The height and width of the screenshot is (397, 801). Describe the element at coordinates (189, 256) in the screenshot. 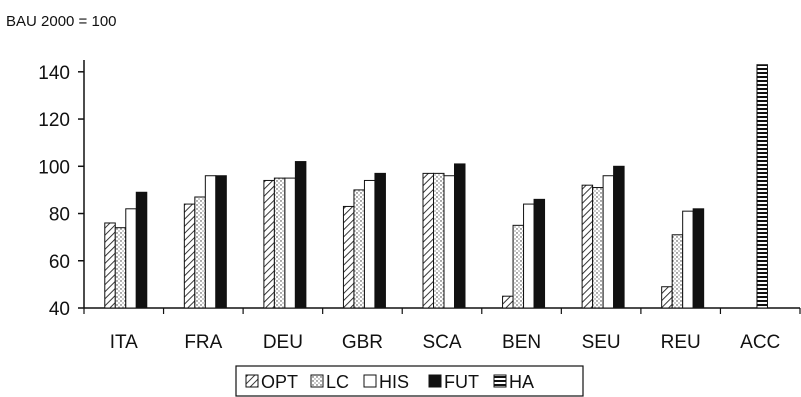

I see `bar-opt-fra` at that location.